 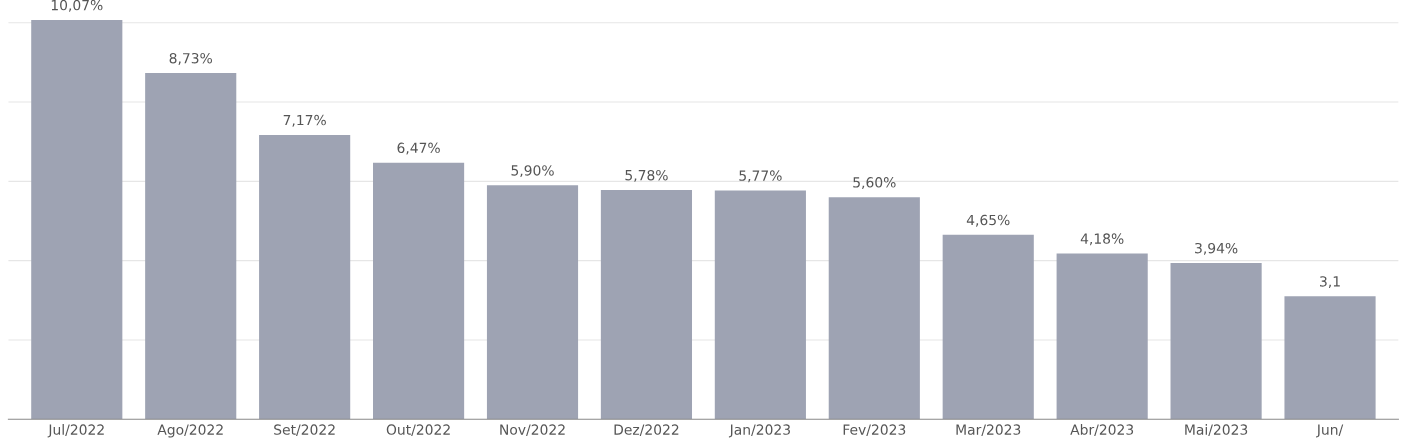 I want to click on data-label: 6,47%, so click(x=418, y=148).